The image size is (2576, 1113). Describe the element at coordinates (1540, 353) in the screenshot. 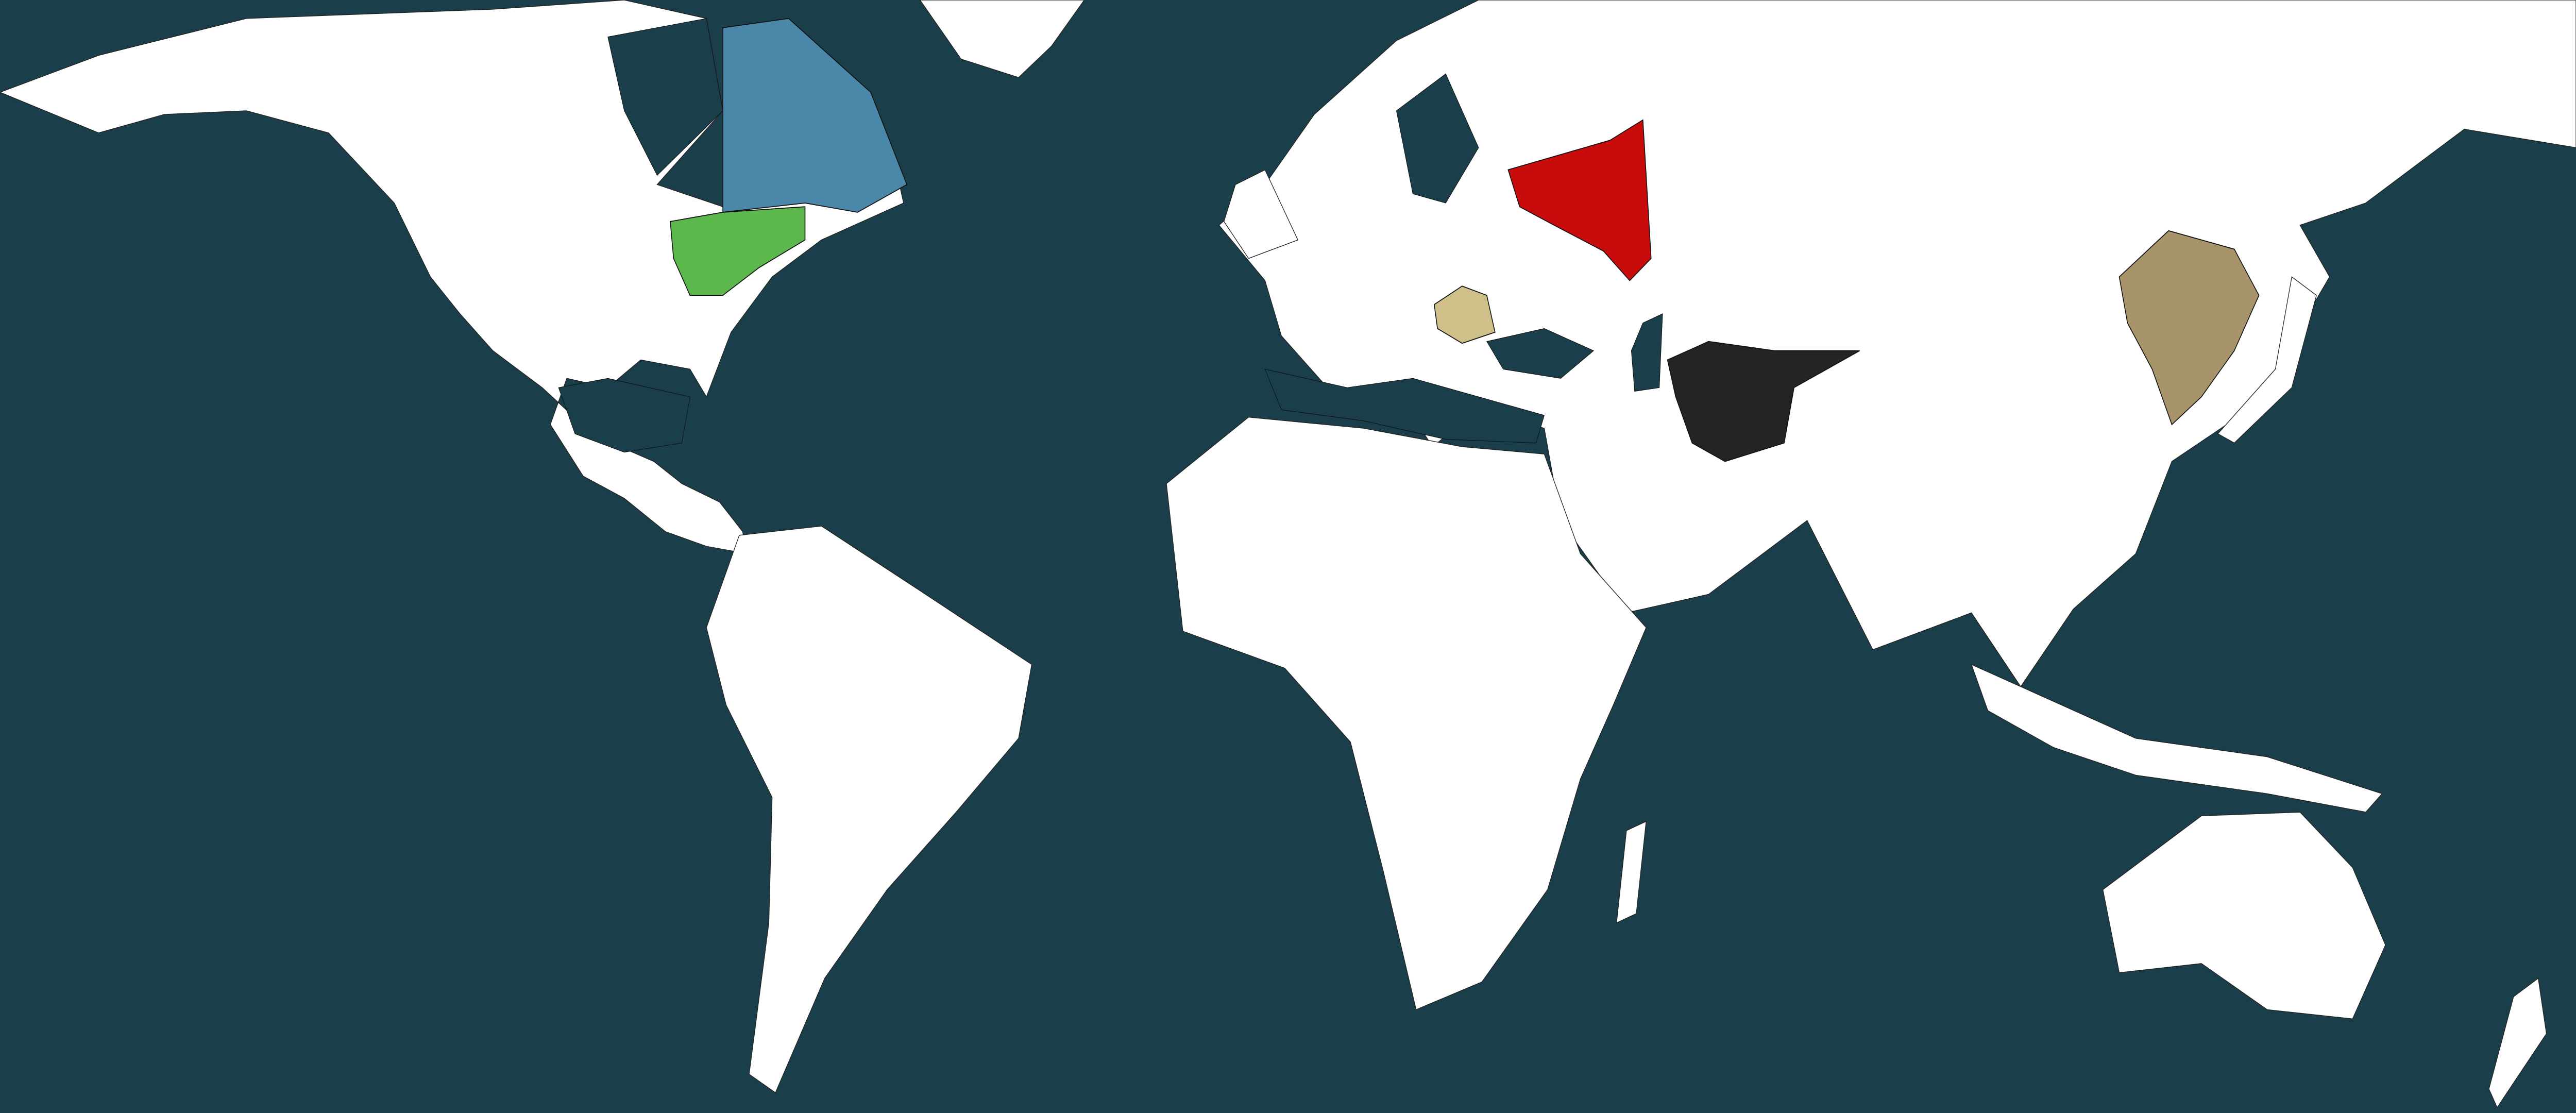

I see `black-sea` at that location.